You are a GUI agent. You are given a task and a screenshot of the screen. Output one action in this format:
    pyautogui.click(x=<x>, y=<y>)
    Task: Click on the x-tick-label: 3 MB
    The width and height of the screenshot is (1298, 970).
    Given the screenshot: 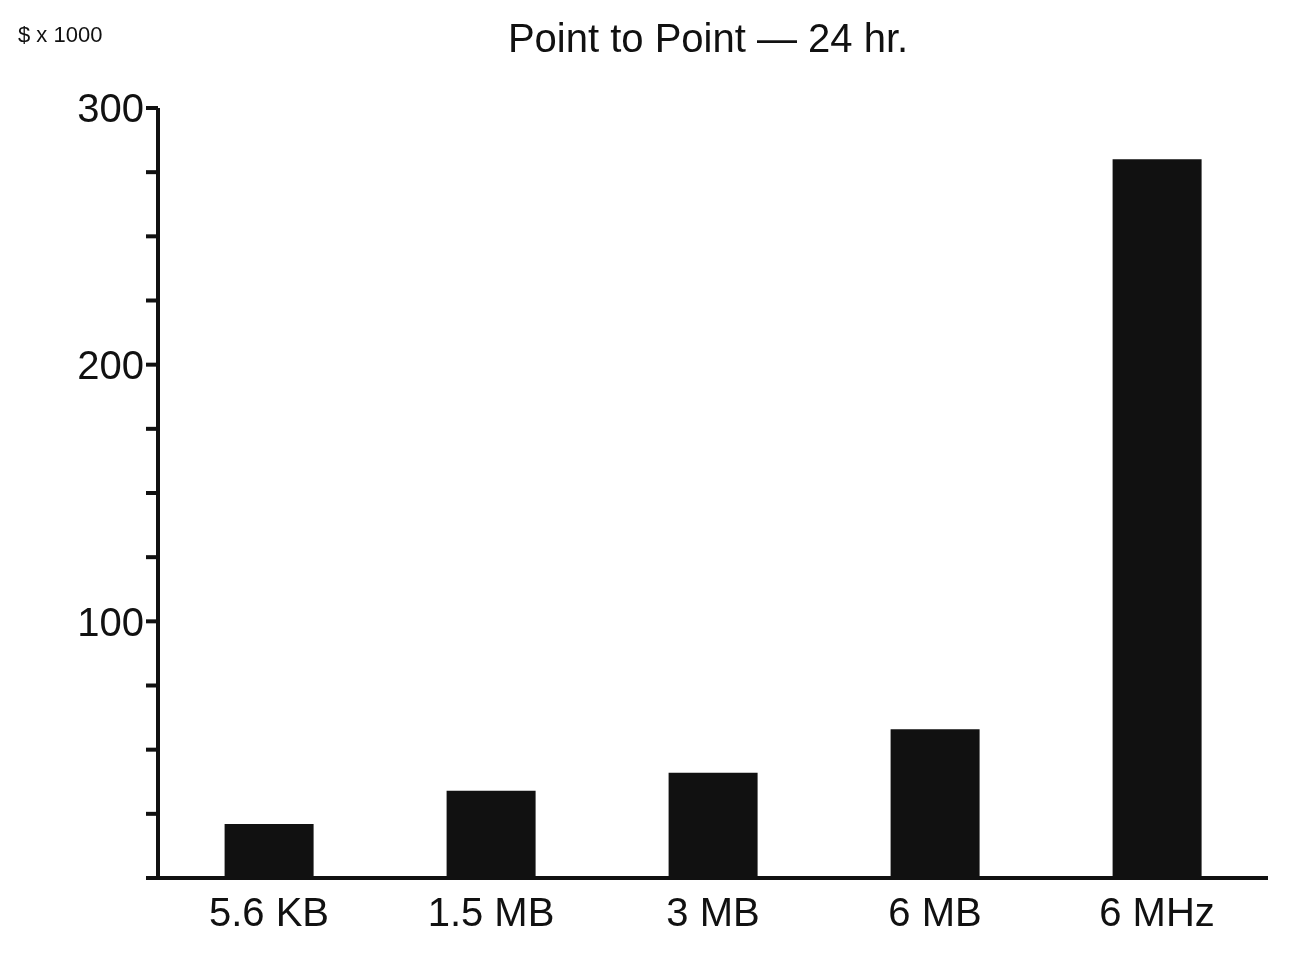 What is the action you would take?
    pyautogui.click(x=713, y=912)
    